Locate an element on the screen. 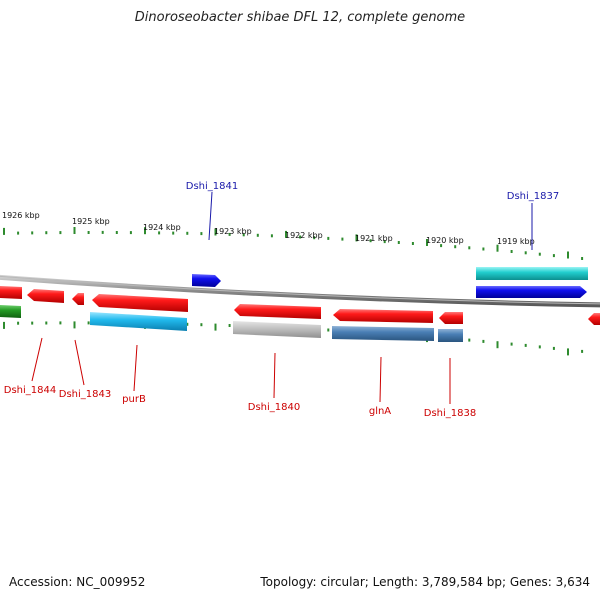 This screenshot has width=600, height=600. outer-tick-row is located at coordinates (293, 243).